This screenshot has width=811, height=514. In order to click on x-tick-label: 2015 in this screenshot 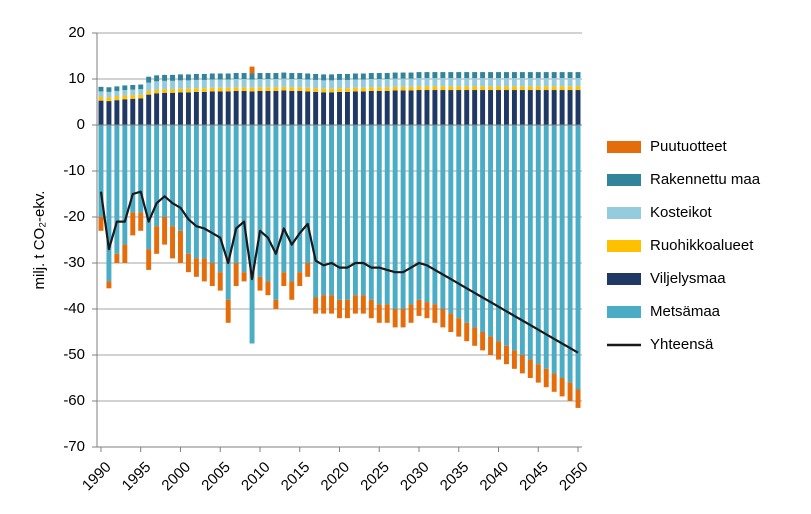, I will do `click(296, 477)`.